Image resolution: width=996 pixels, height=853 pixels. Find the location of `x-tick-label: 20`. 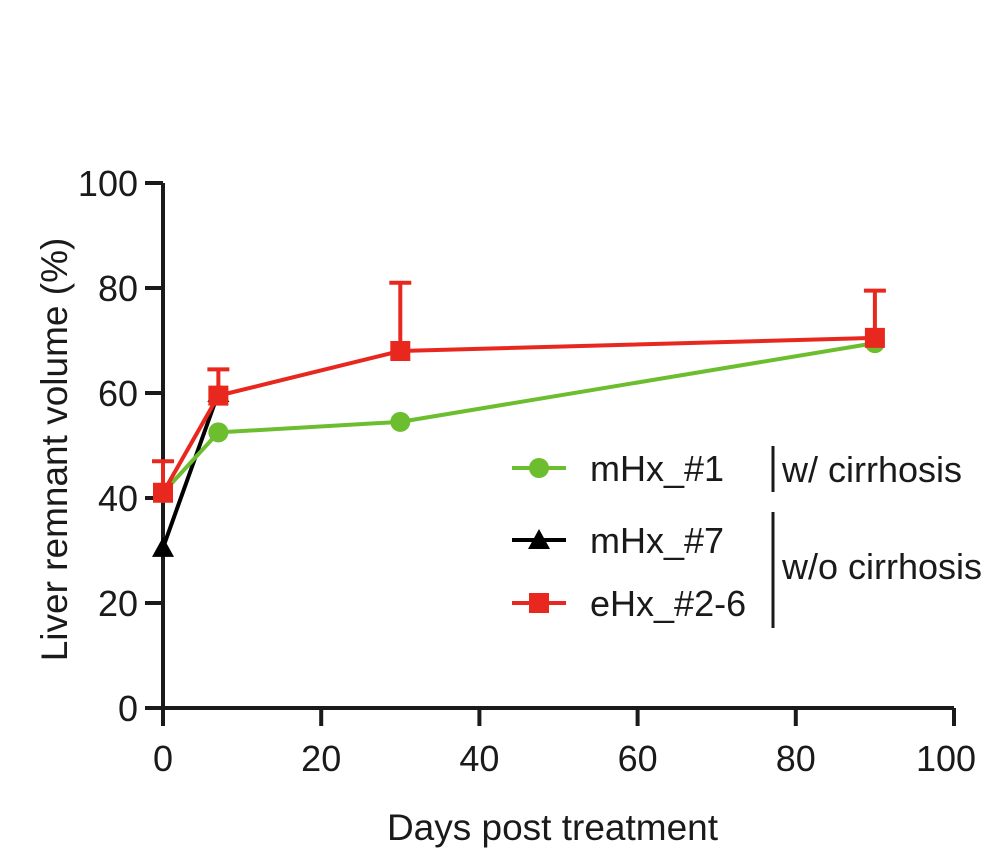

x-tick-label: 20 is located at coordinates (321, 758).